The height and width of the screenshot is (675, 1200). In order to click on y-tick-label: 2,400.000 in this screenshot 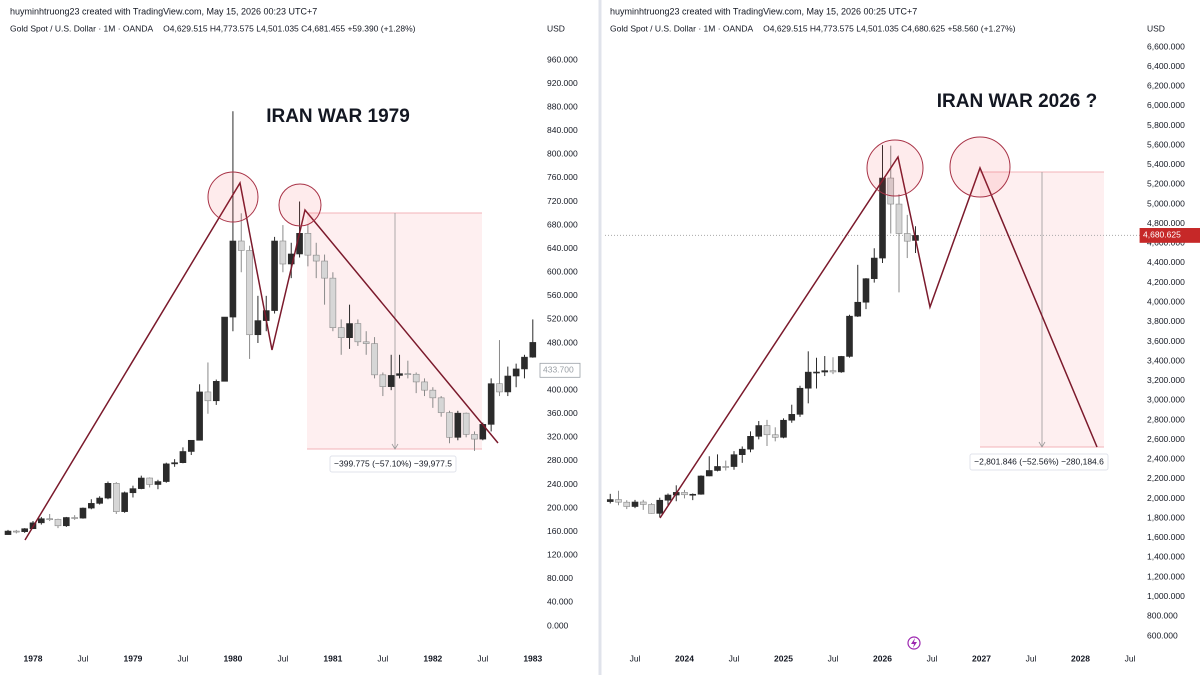, I will do `click(1166, 459)`.